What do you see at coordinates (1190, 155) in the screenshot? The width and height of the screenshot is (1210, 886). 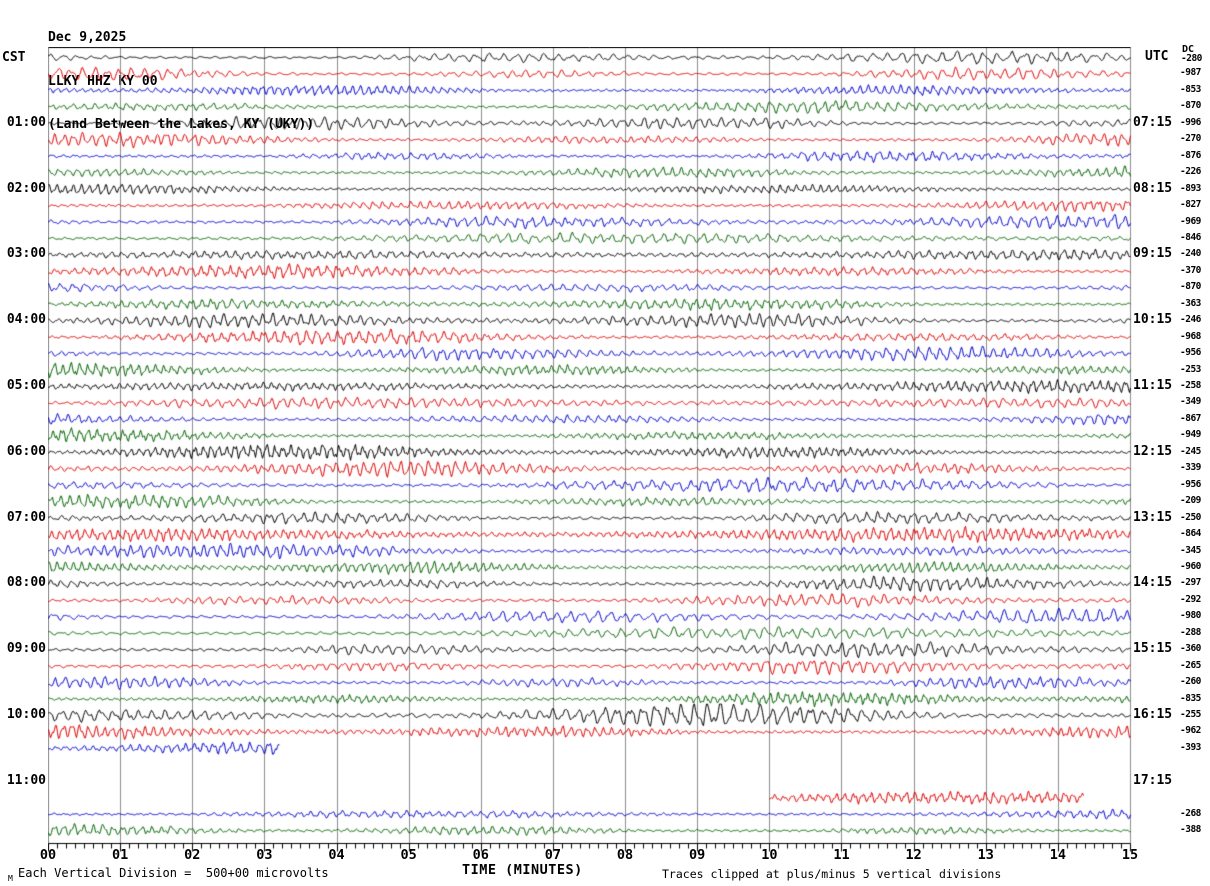 I see `dc-offset-value: -876` at bounding box center [1190, 155].